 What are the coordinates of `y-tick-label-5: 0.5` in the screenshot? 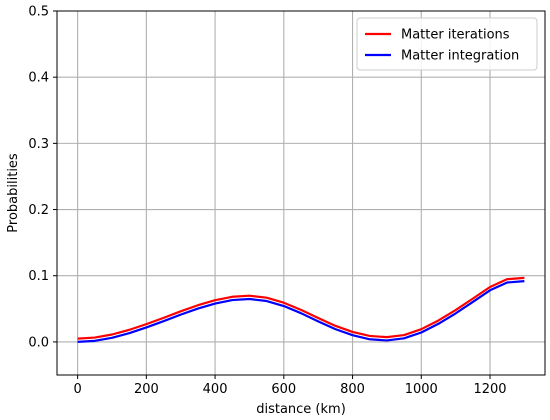 It's located at (38, 12).